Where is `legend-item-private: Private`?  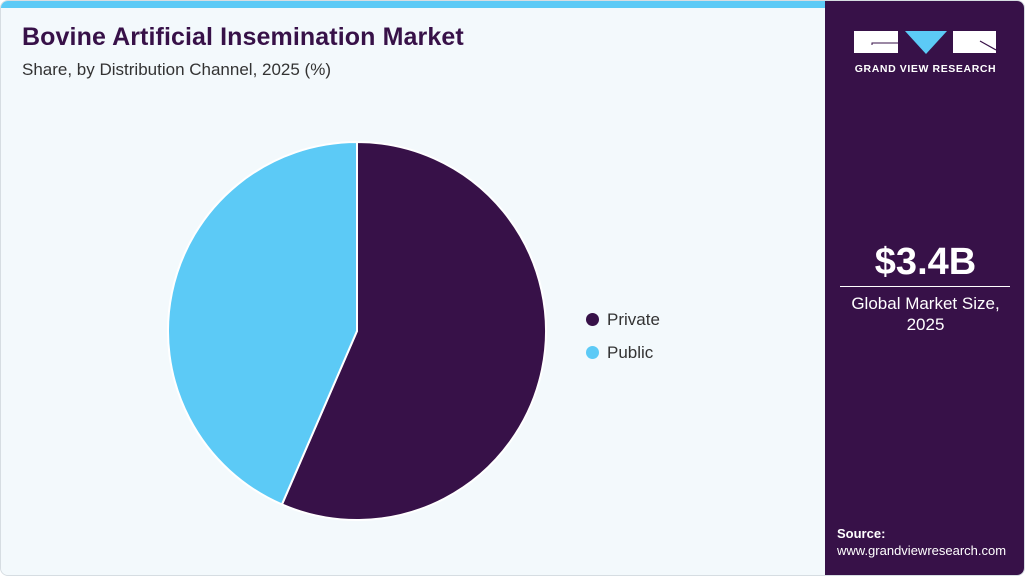
legend-item-private: Private is located at coordinates (623, 319).